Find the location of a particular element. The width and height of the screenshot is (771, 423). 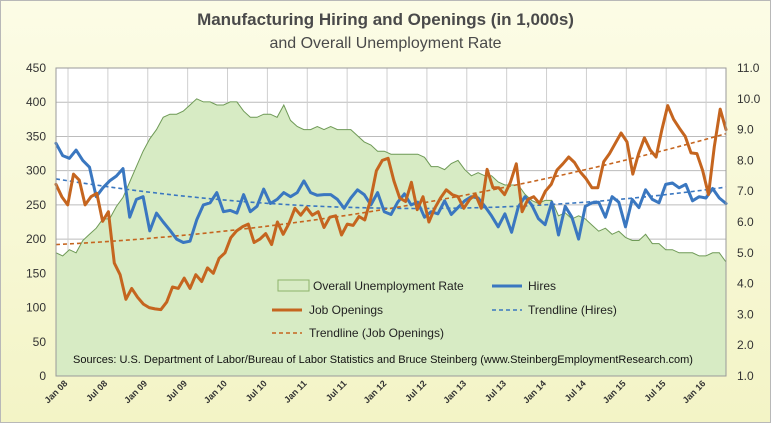

right-tick-label: 7.0 is located at coordinates (745, 191).